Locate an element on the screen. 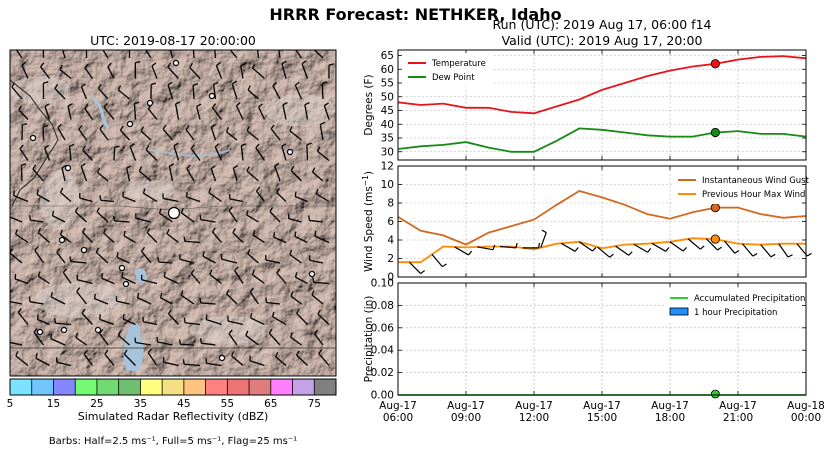  x-tick-time-label: 12:00 is located at coordinates (534, 418).